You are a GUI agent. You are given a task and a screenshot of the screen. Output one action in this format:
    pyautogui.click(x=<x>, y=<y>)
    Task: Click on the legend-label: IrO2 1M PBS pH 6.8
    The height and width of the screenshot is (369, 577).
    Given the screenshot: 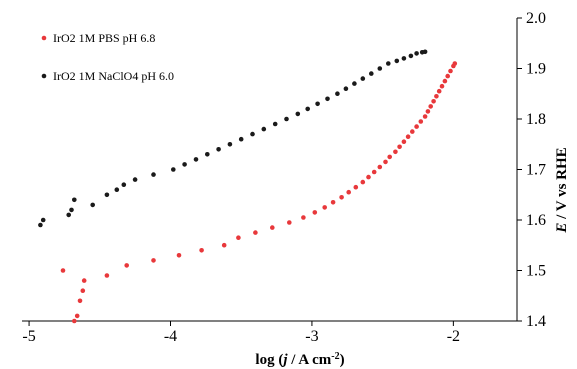 What is the action you would take?
    pyautogui.click(x=104, y=38)
    